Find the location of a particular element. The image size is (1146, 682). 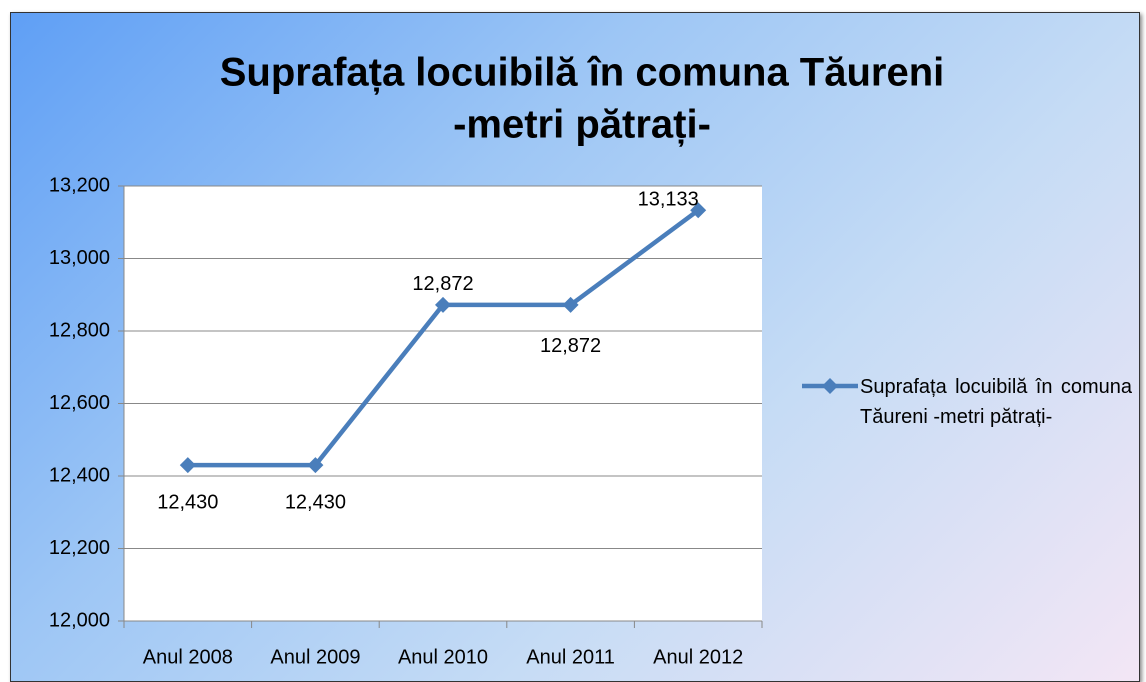

legend-marker is located at coordinates (830, 386).